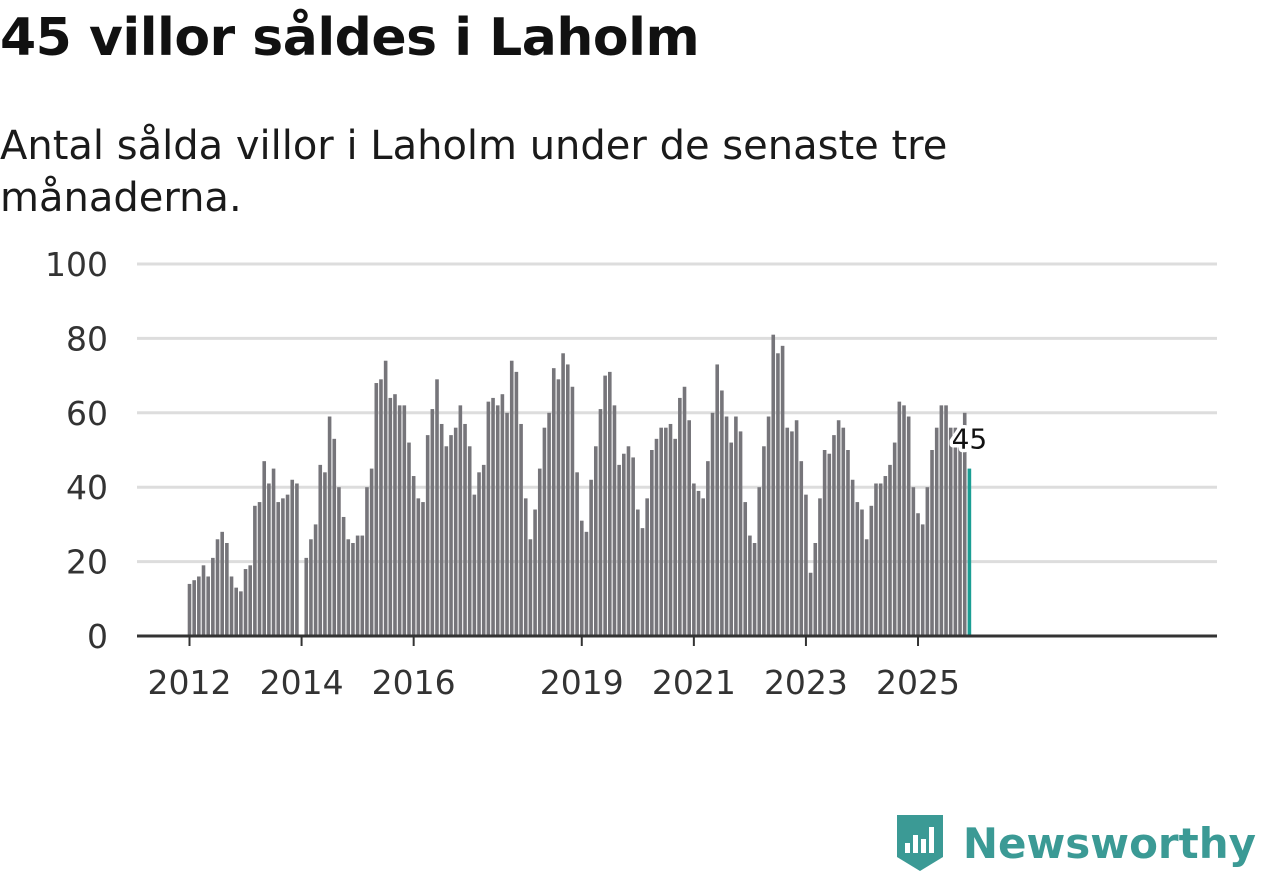  I want to click on highlight-bar, so click(969, 552).